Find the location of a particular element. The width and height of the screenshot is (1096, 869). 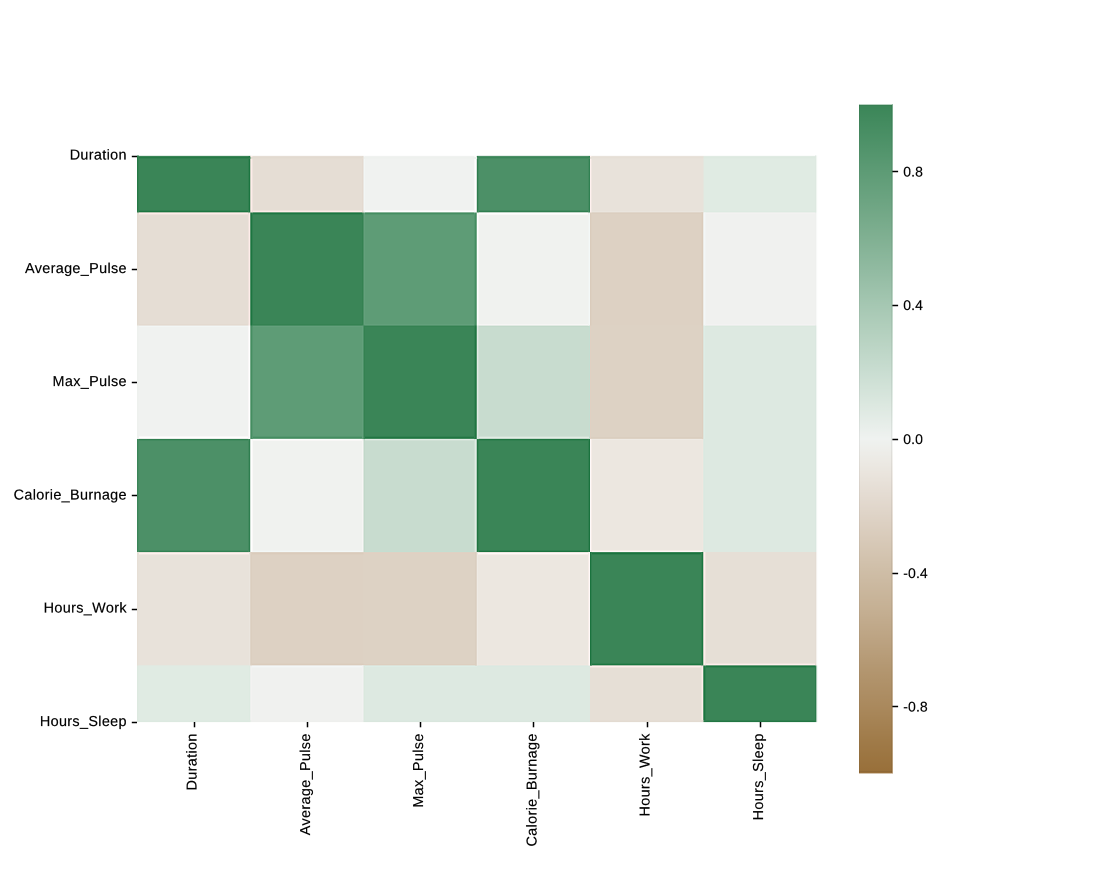

svg-text: -0.8 is located at coordinates (915, 707).